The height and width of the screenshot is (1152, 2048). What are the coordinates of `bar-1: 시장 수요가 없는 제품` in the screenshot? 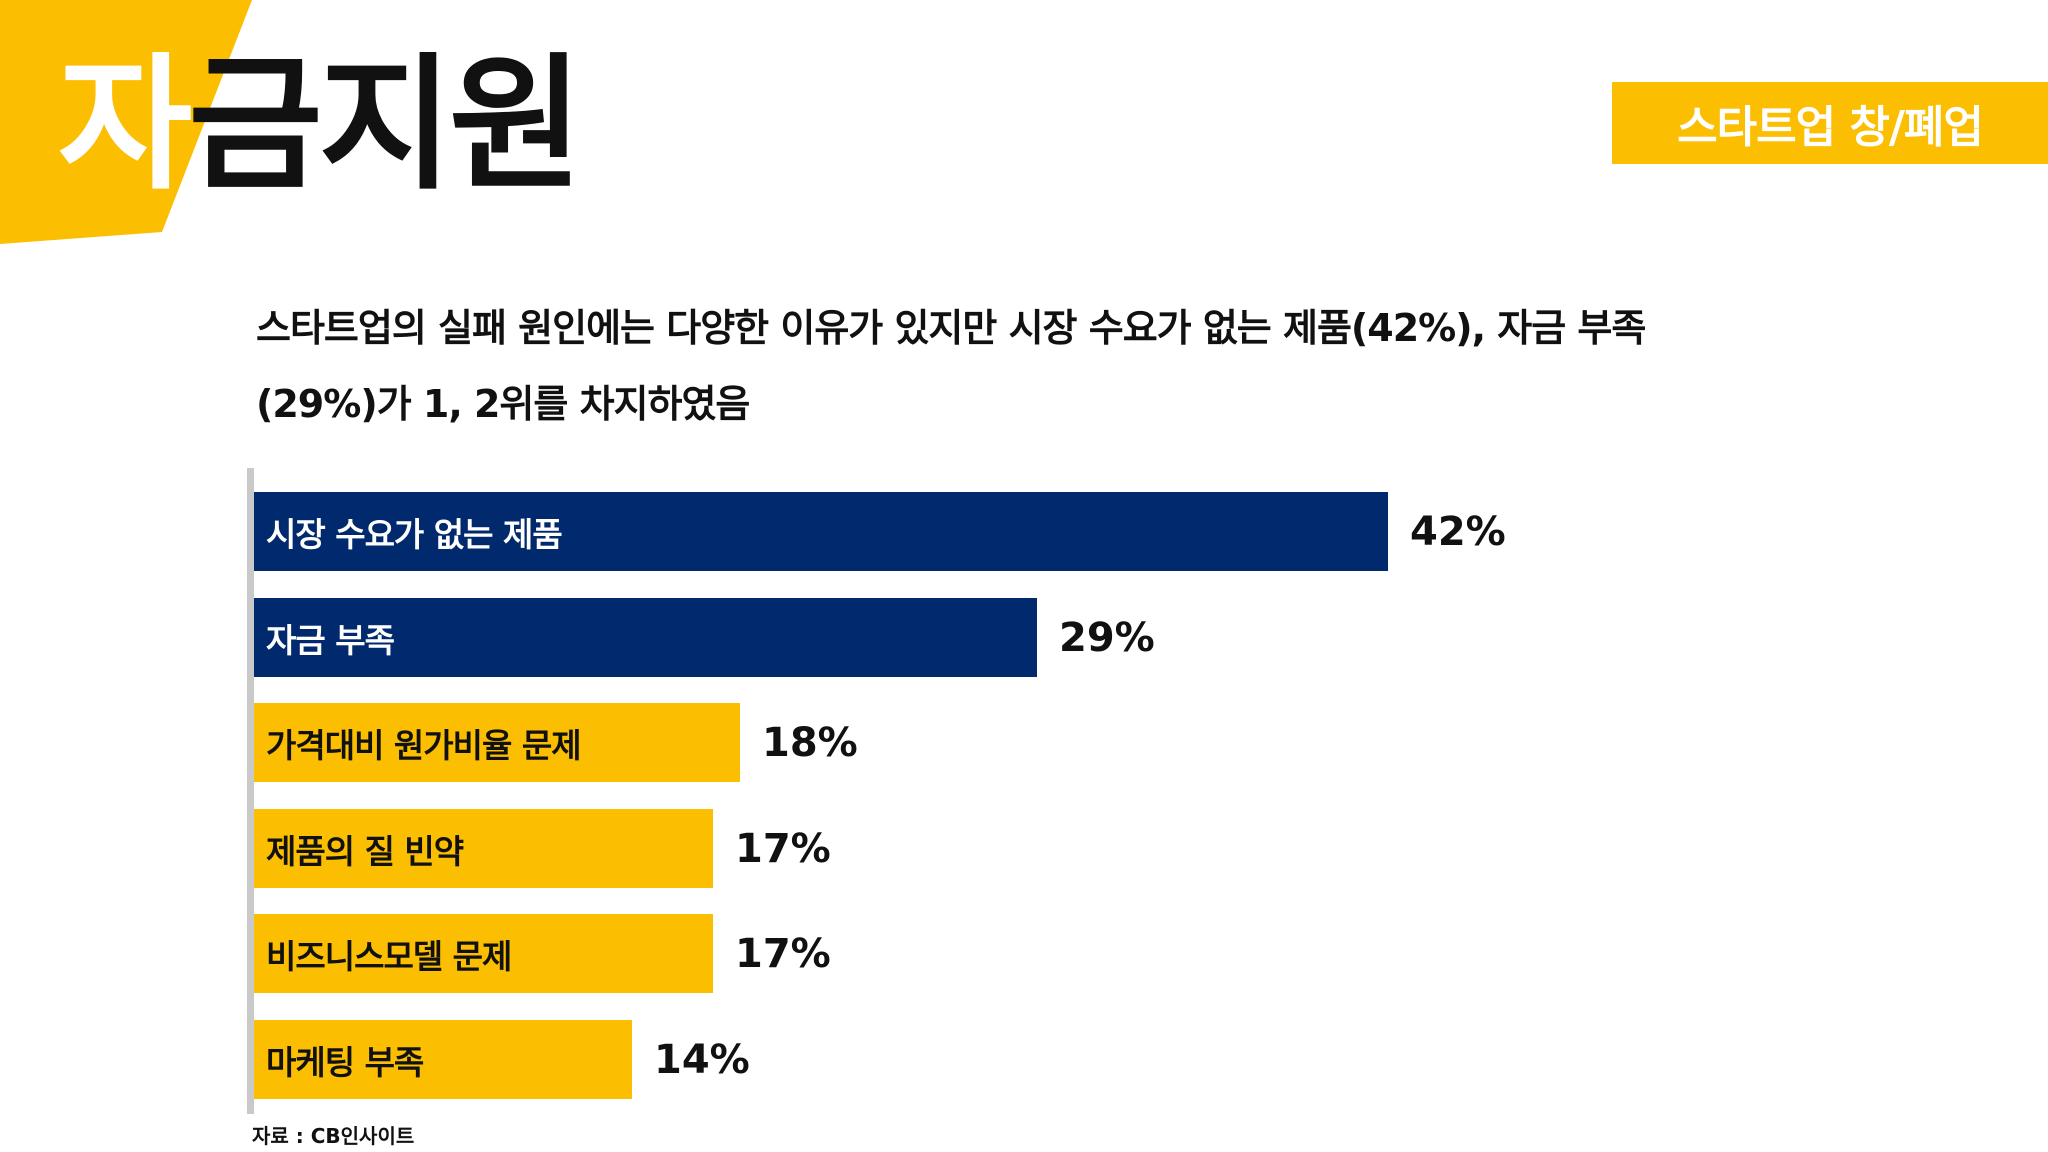 It's located at (821, 531).